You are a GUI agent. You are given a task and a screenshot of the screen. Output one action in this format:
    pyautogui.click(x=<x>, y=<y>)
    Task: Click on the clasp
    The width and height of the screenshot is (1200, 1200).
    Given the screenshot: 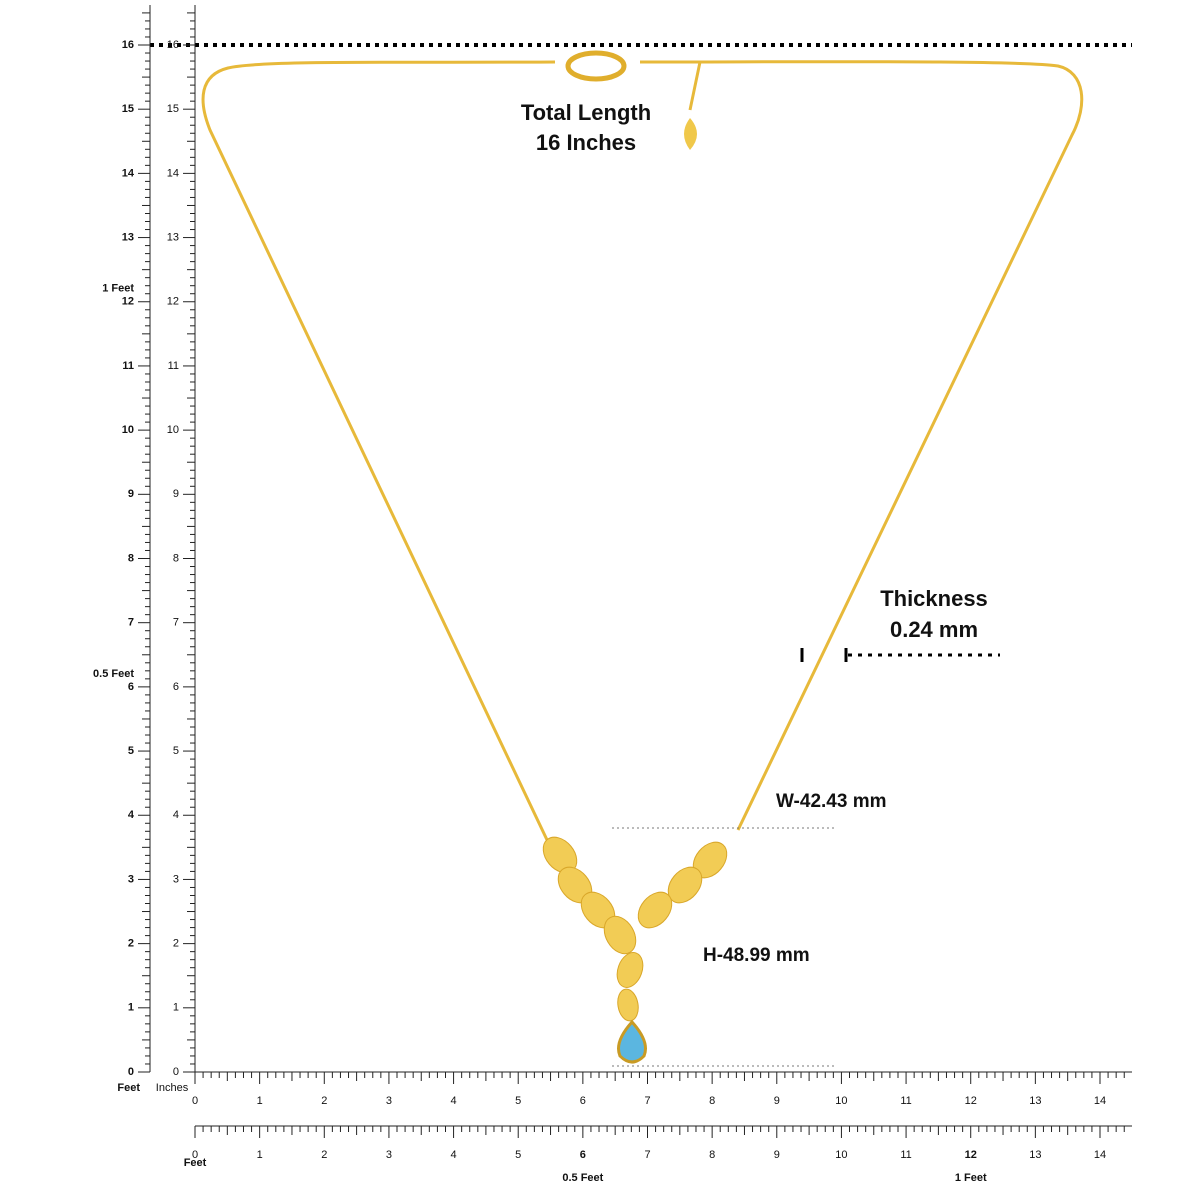 What is the action you would take?
    pyautogui.click(x=631, y=100)
    